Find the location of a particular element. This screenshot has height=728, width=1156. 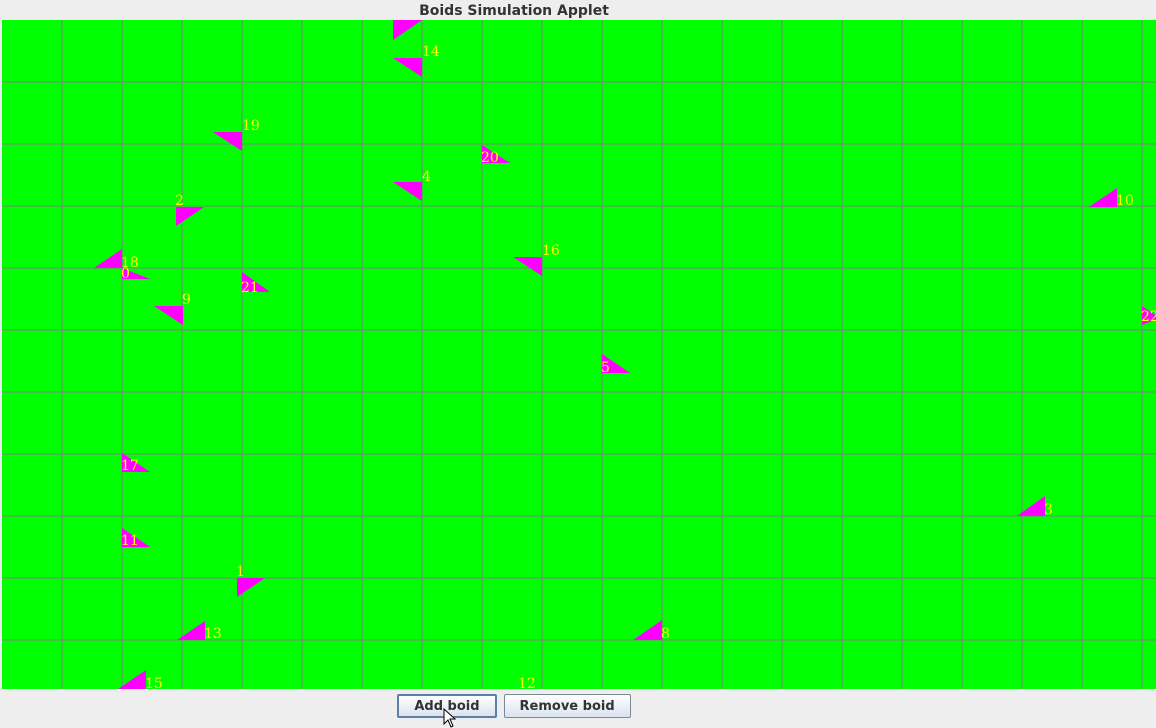

boid-label-1: 1 is located at coordinates (240, 572).